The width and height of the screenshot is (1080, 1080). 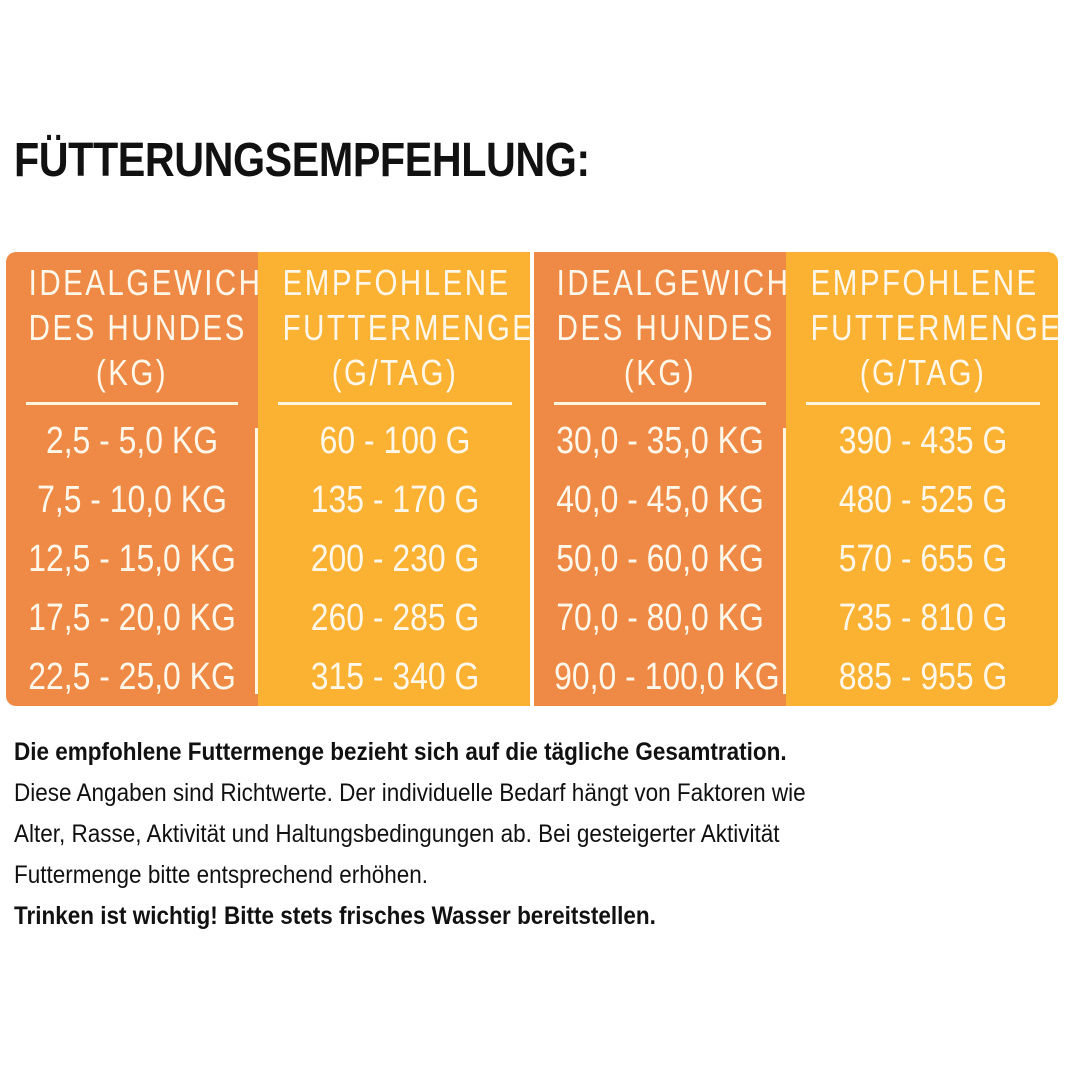 What do you see at coordinates (660, 500) in the screenshot?
I see `weight-cell: 40,0 - 45,0 KG` at bounding box center [660, 500].